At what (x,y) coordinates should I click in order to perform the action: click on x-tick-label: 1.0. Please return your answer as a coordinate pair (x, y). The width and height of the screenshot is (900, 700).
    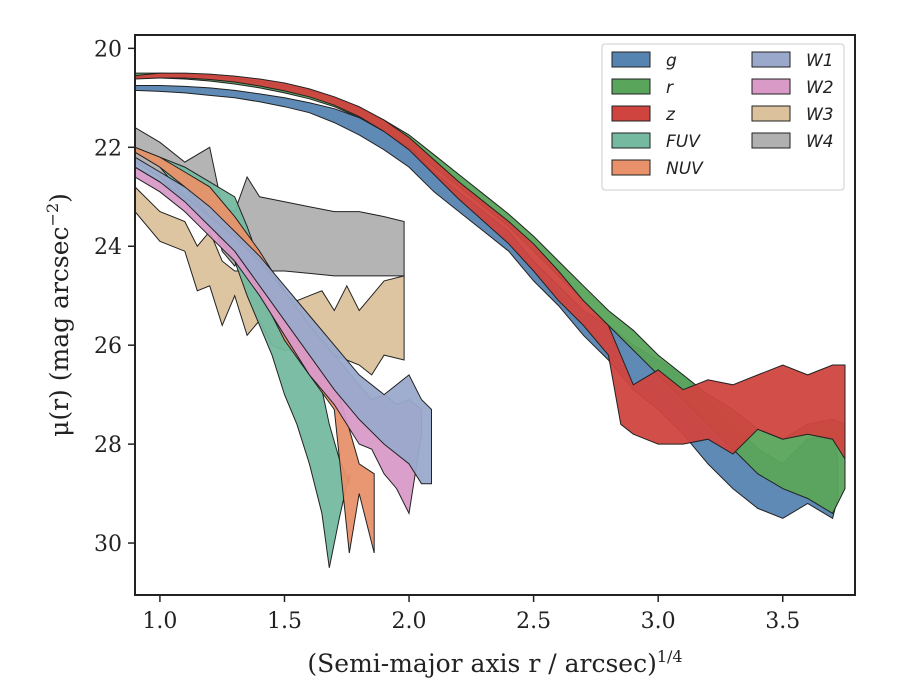
    Looking at the image, I should click on (159, 621).